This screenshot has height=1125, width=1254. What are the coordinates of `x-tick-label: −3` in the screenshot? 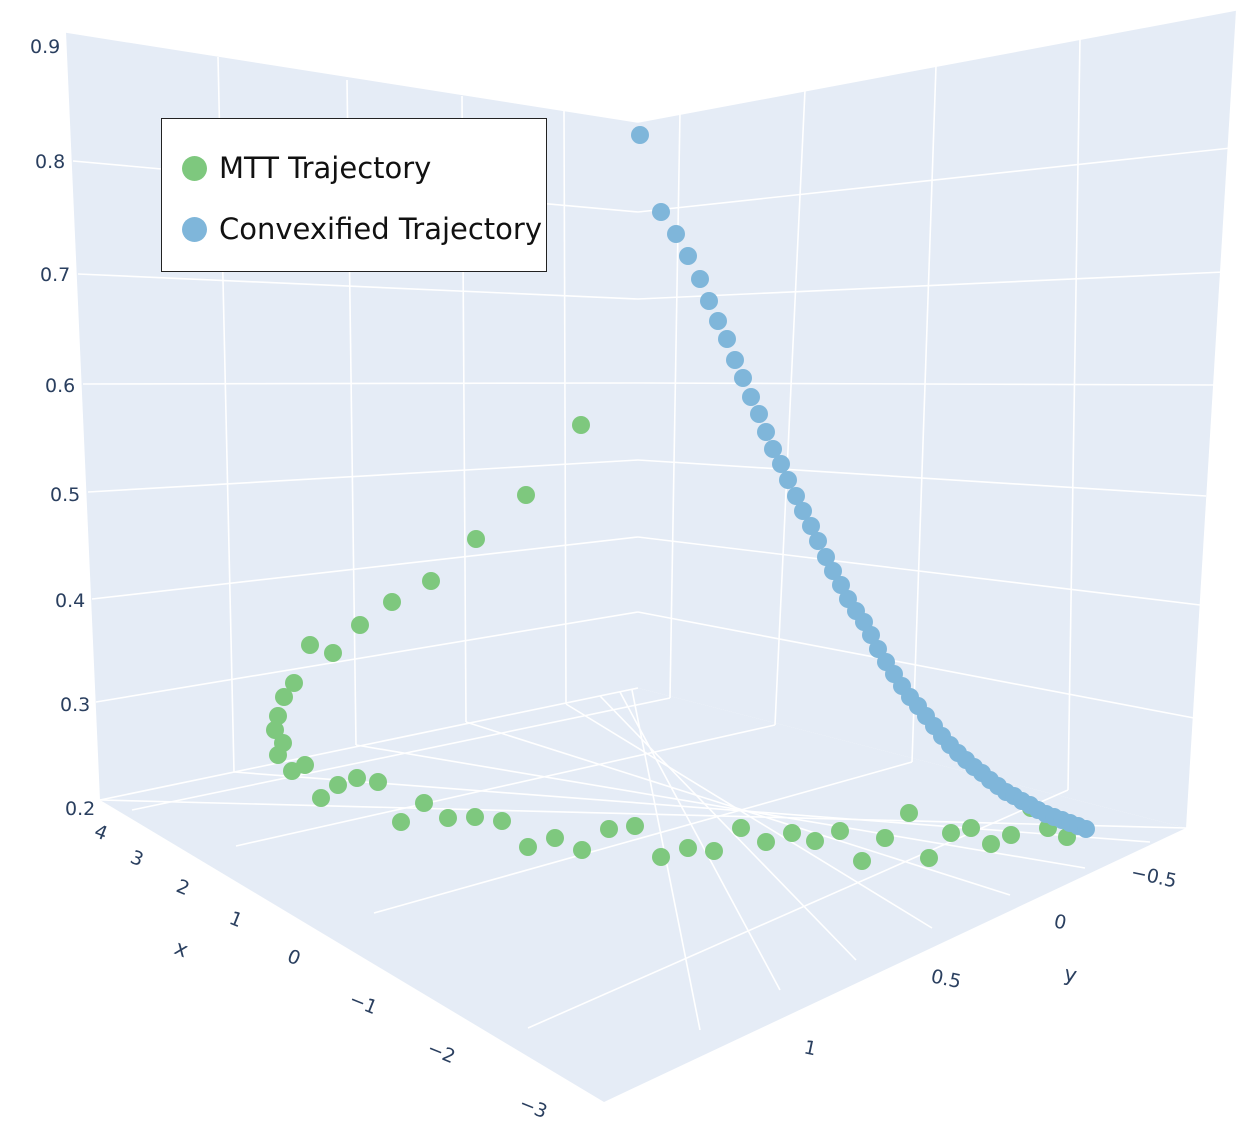 It's located at (533, 1107).